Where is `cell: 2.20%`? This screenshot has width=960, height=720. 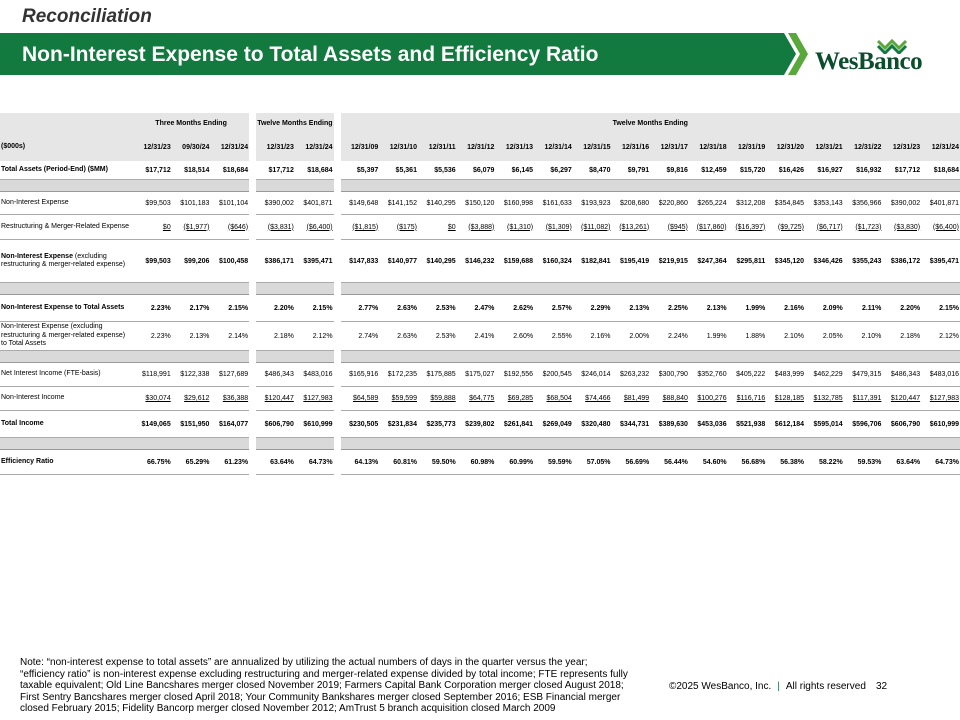
cell: 2.20% is located at coordinates (902, 308).